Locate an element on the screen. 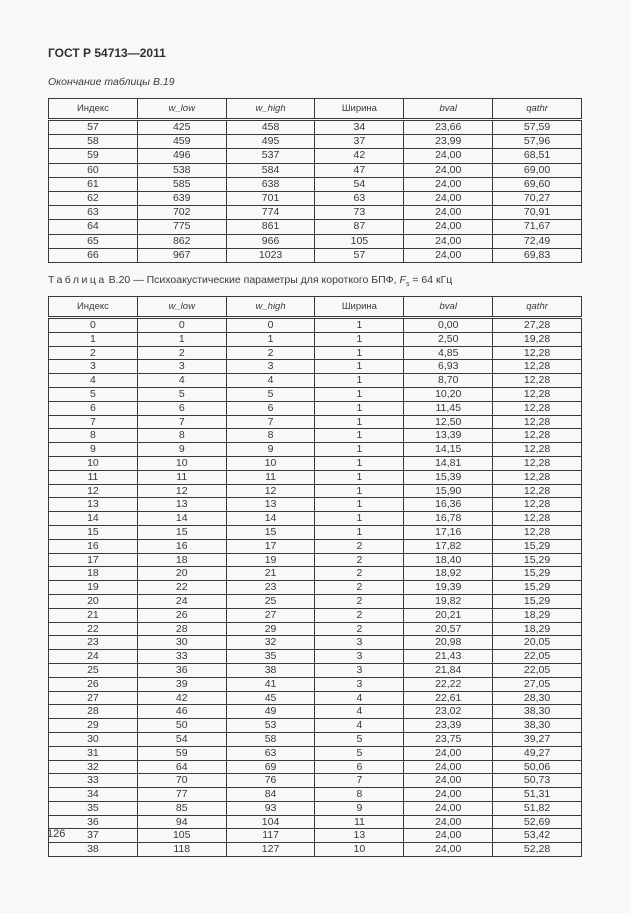 The width and height of the screenshot is (630, 913). column-header-index: Индекс is located at coordinates (93, 307).